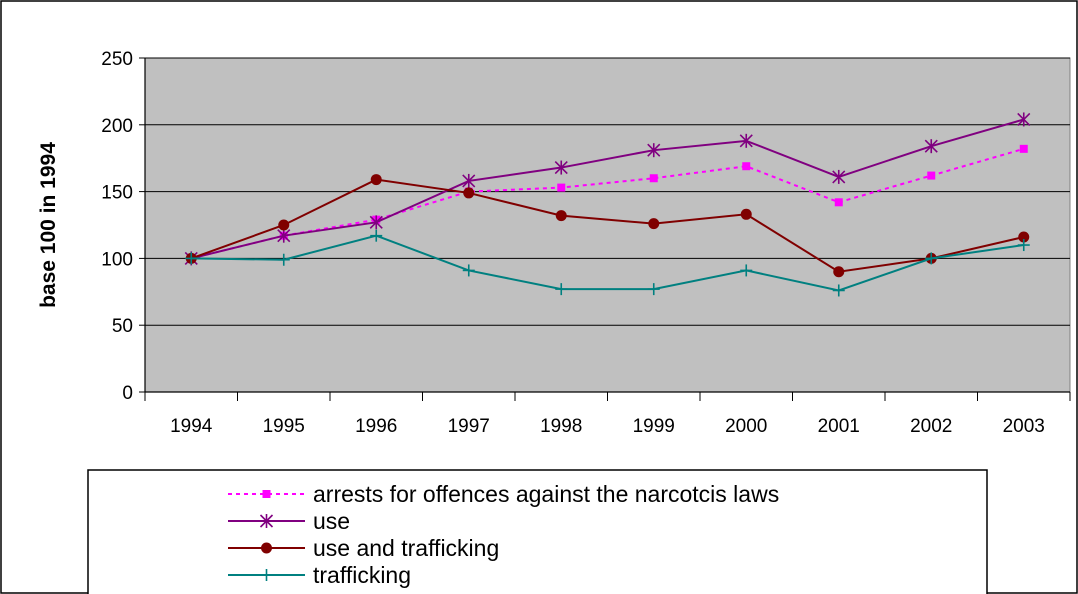 The width and height of the screenshot is (1078, 594). Describe the element at coordinates (127, 393) in the screenshot. I see `y-tick-label: 0` at that location.